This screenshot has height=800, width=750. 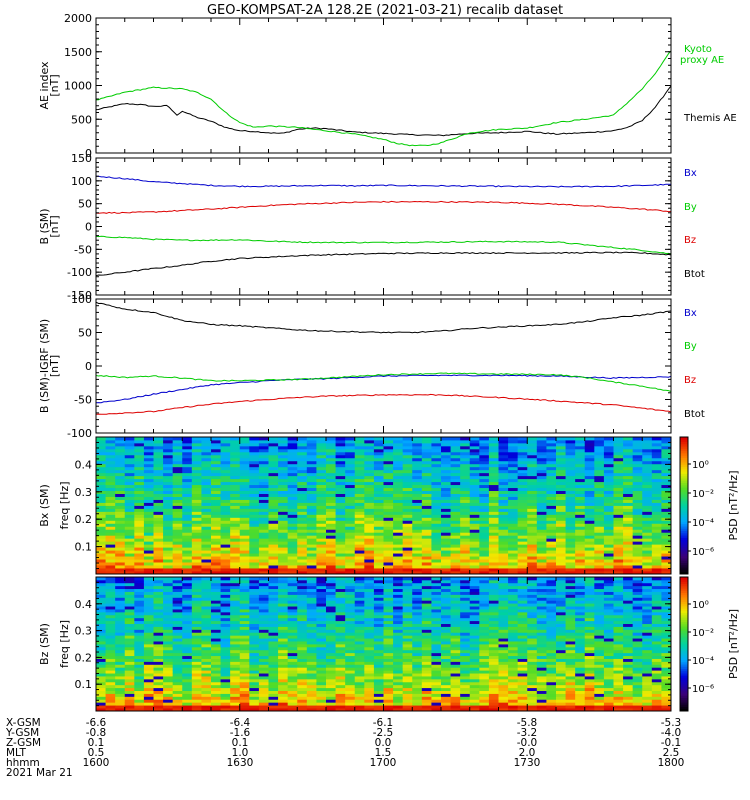 What do you see at coordinates (684, 527) in the screenshot?
I see `colorbar-segment` at bounding box center [684, 527].